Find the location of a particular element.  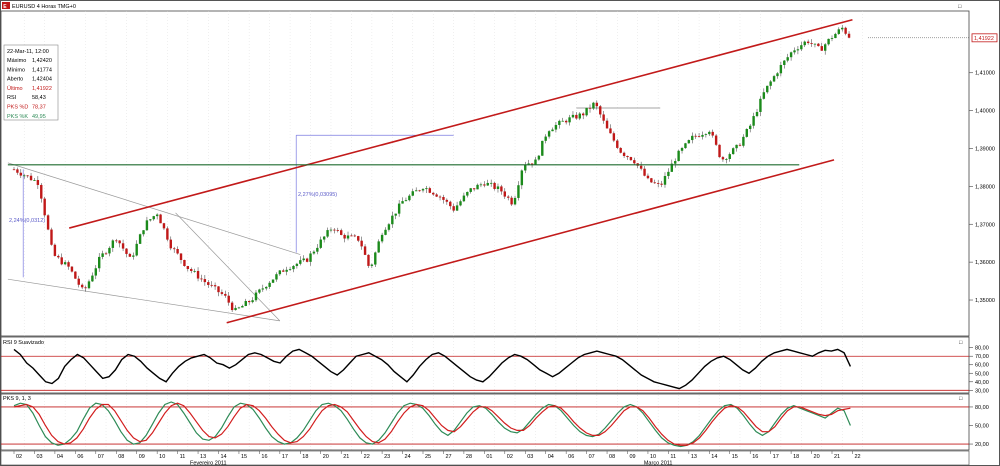

rsi-maximize-icon: □ is located at coordinates (961, 343).